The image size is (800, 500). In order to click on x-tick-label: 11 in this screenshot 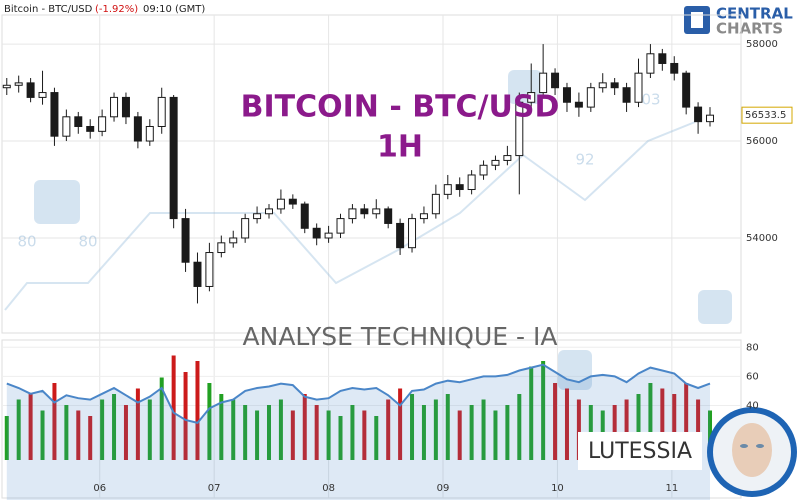, I will do `click(672, 488)`.